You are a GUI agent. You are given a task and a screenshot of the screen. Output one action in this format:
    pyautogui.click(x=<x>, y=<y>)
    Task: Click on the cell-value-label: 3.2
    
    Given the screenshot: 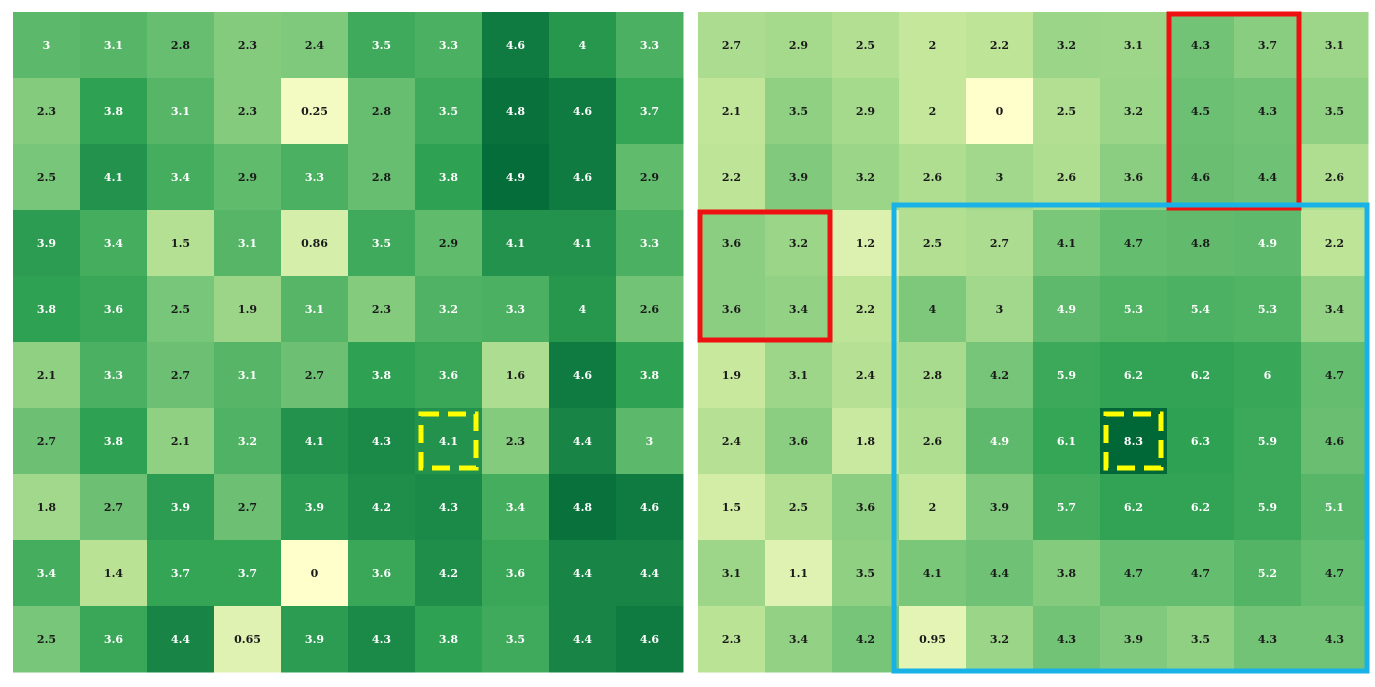 What is the action you would take?
    pyautogui.click(x=999, y=639)
    